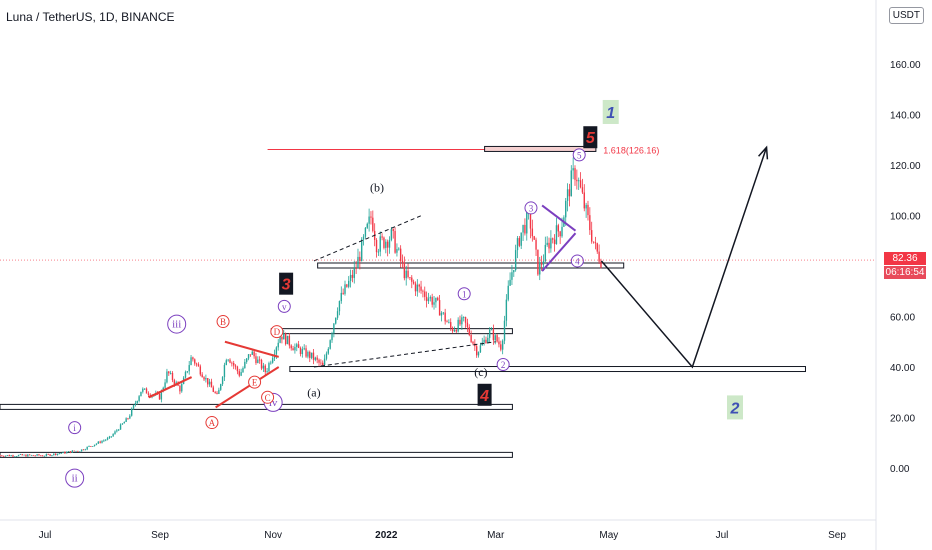  I want to click on wave-label-text: E, so click(255, 383).